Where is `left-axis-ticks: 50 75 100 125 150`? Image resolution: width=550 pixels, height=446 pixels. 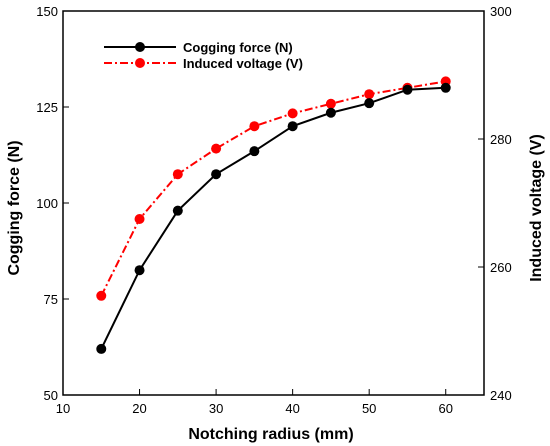 left-axis-ticks: 50 75 100 125 150 is located at coordinates (52, 203).